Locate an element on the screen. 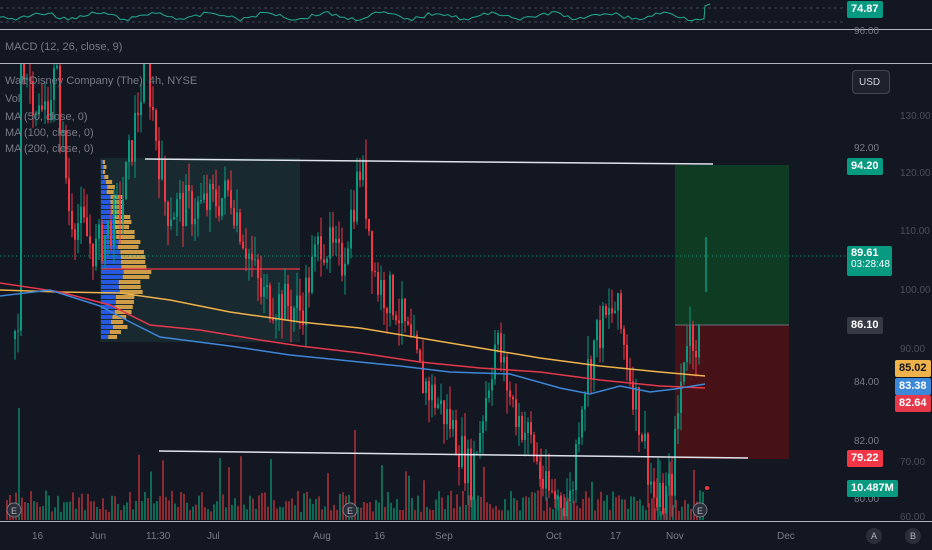 This screenshot has height=550, width=932. ma50-legend: MA (50, close, 0) is located at coordinates (46, 117).